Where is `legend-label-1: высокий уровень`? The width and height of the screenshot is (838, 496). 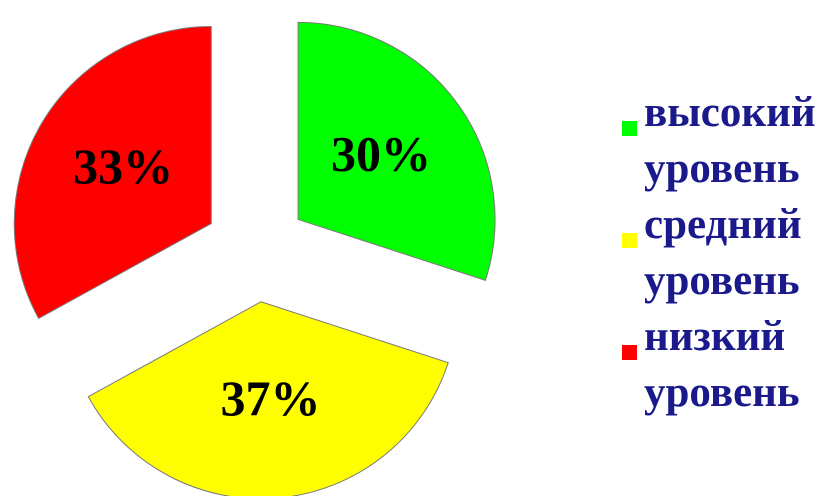
legend-label-1: высокий уровень is located at coordinates (730, 140).